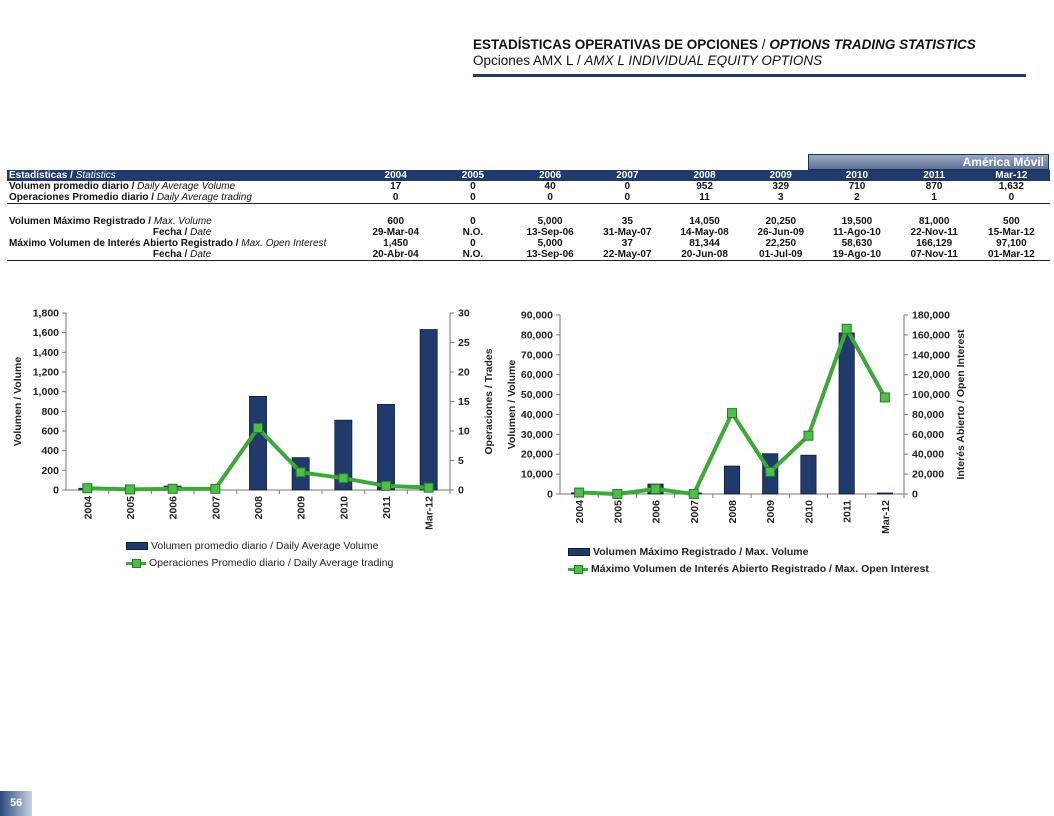 The width and height of the screenshot is (1054, 816). What do you see at coordinates (931, 375) in the screenshot?
I see `y2-tick-label: 120,000` at bounding box center [931, 375].